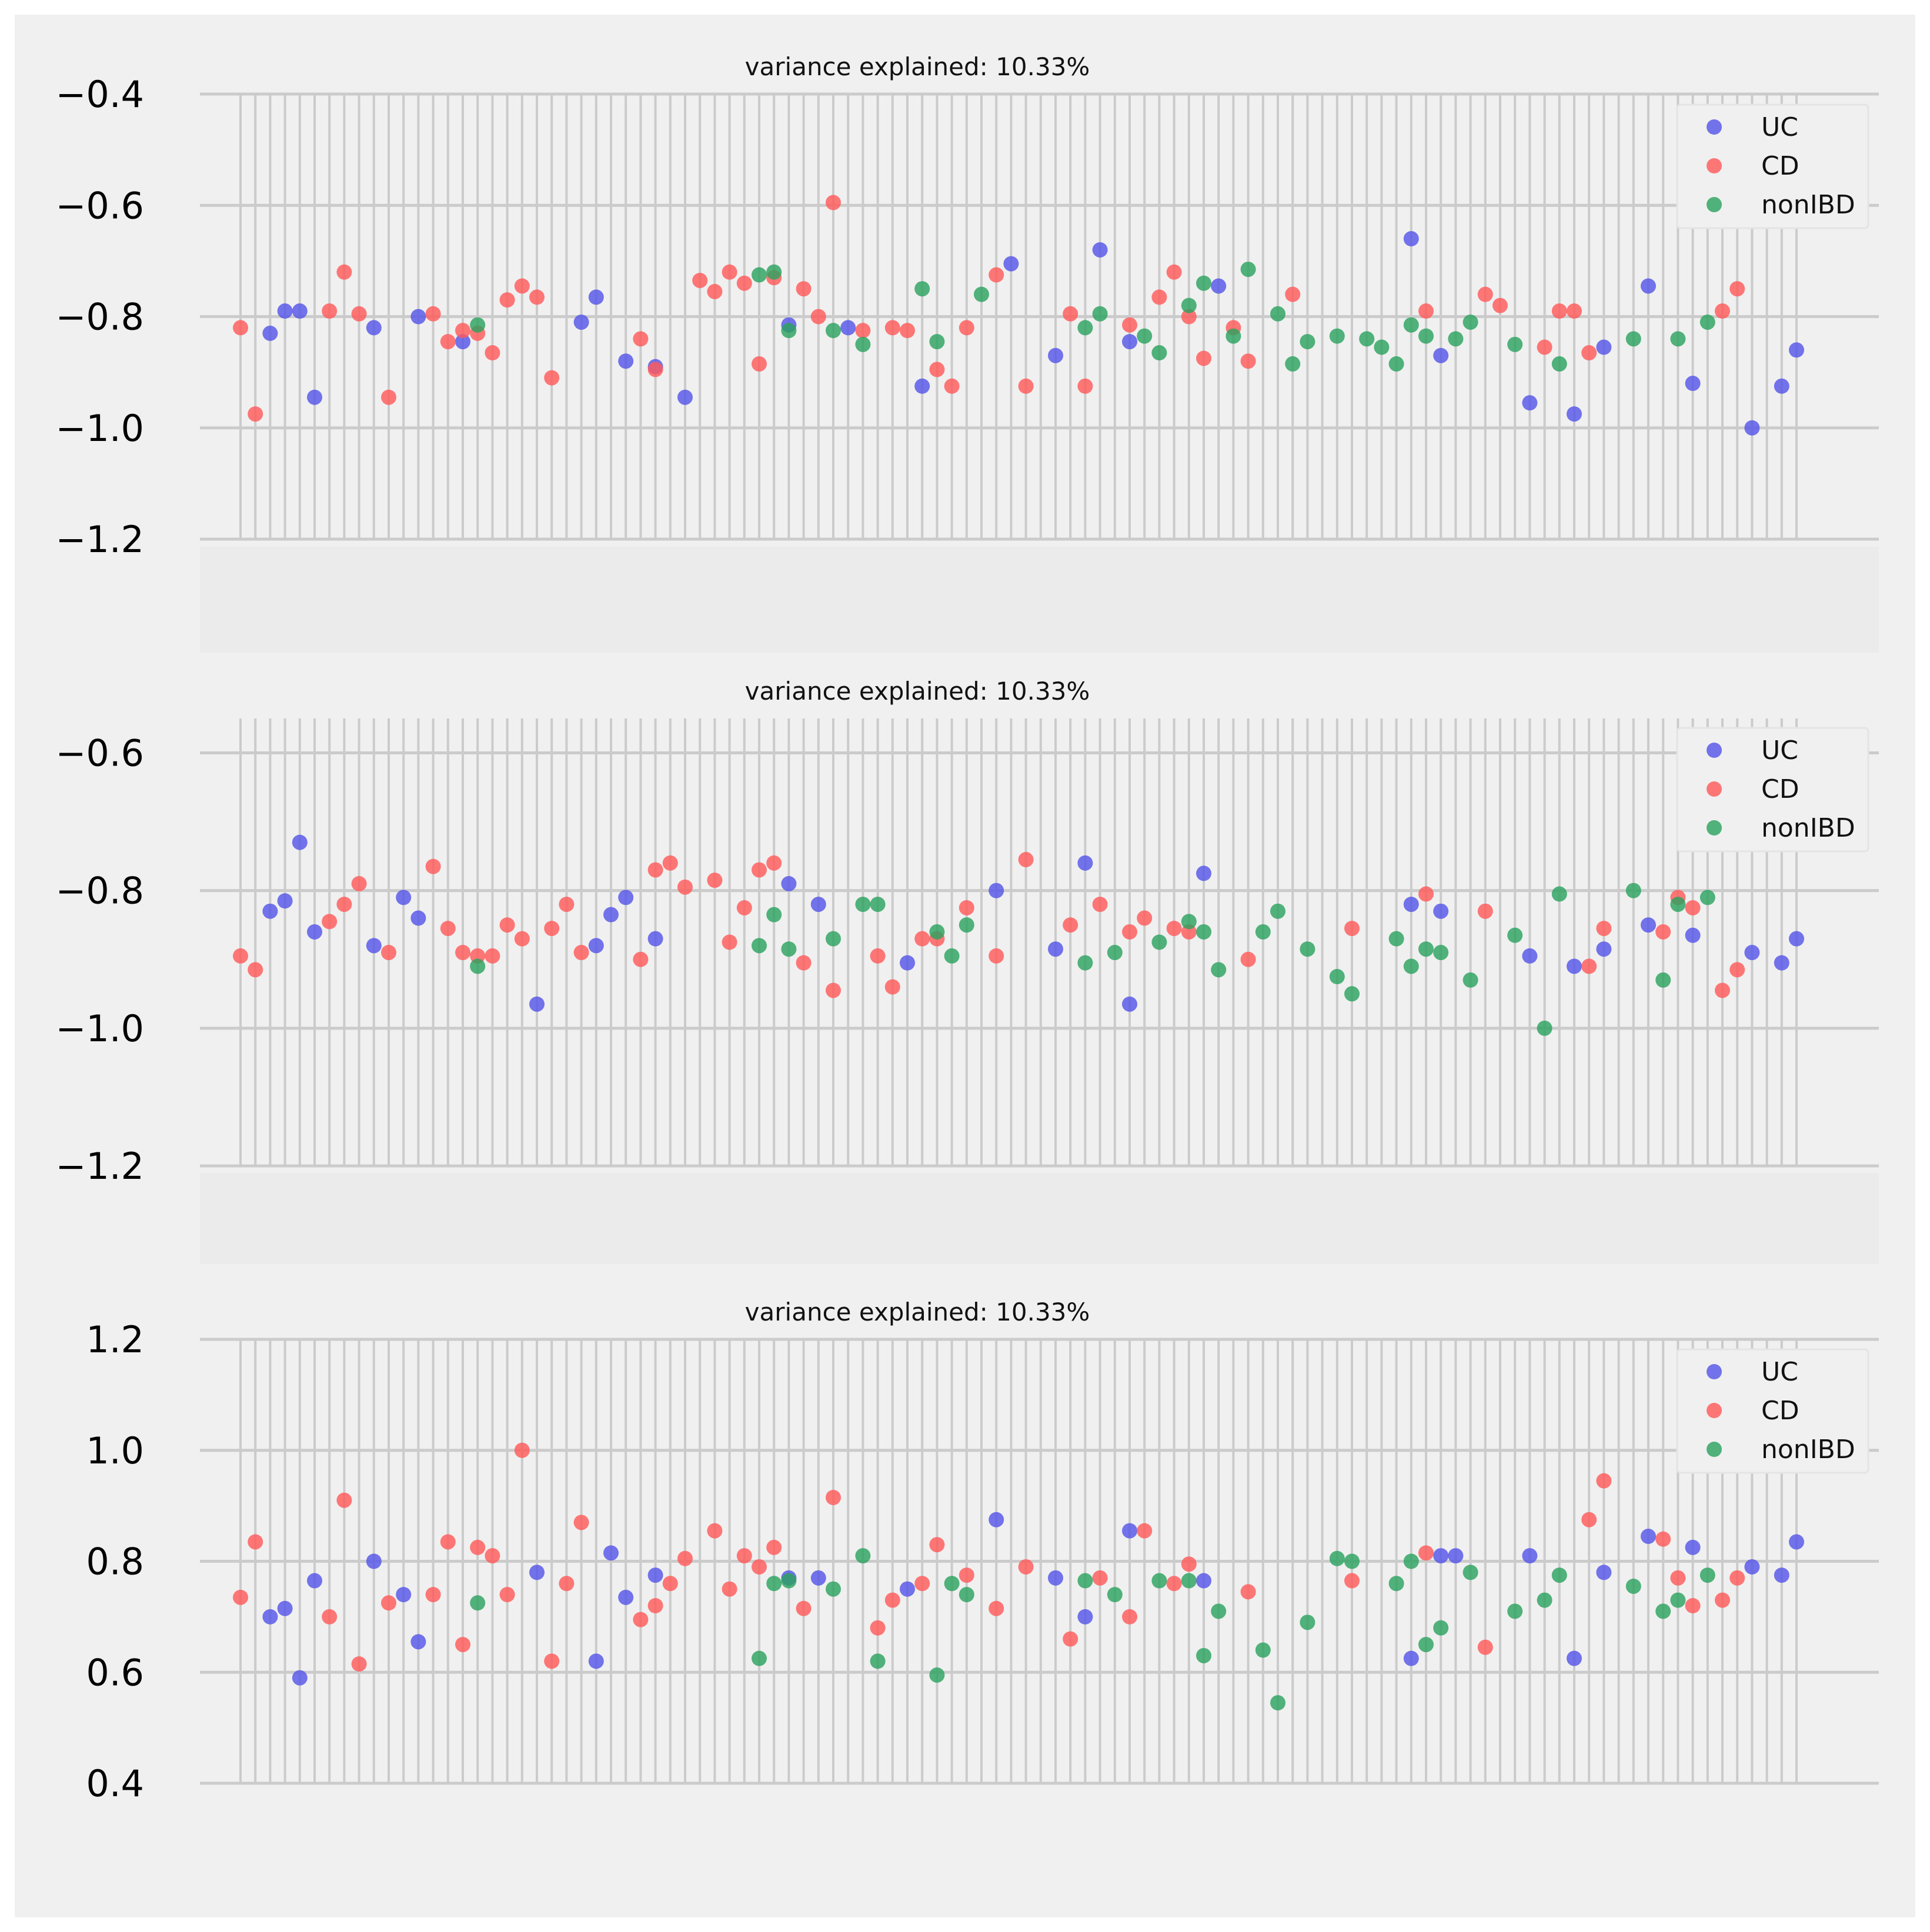  Describe the element at coordinates (100, 205) in the screenshot. I see `y-tick-label: −0.6` at that location.